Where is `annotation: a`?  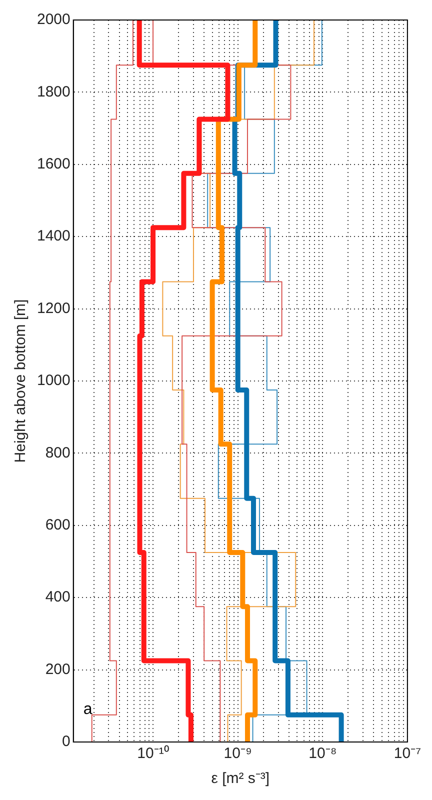 annotation: a is located at coordinates (87, 709).